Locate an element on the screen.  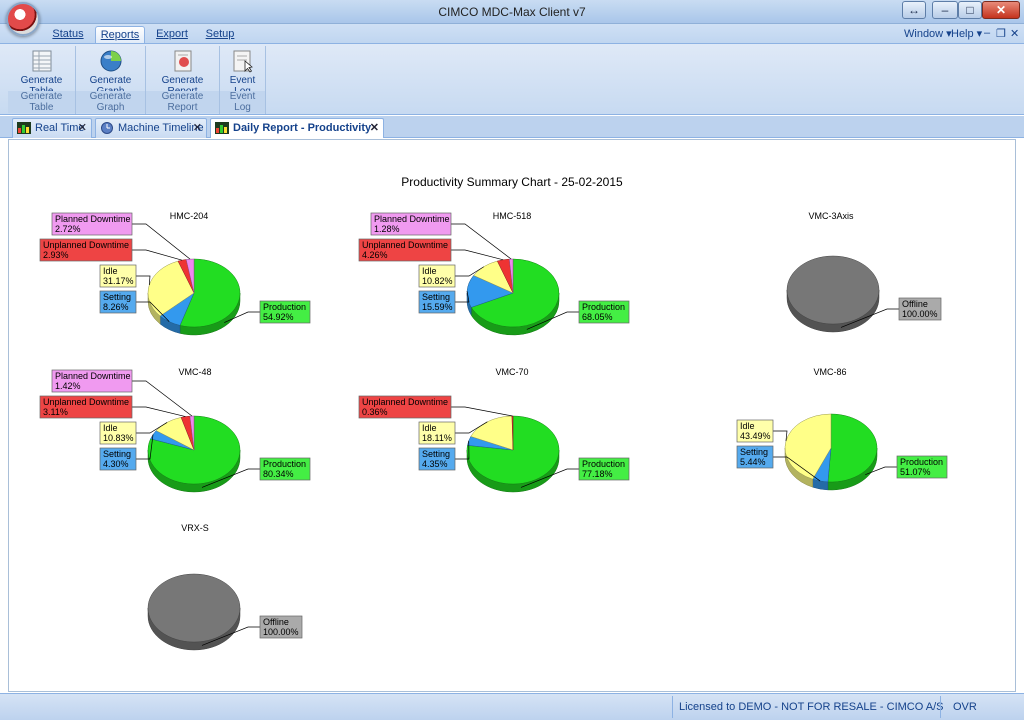
group-label-generate-graph: Generate Graph is located at coordinates (110, 102).